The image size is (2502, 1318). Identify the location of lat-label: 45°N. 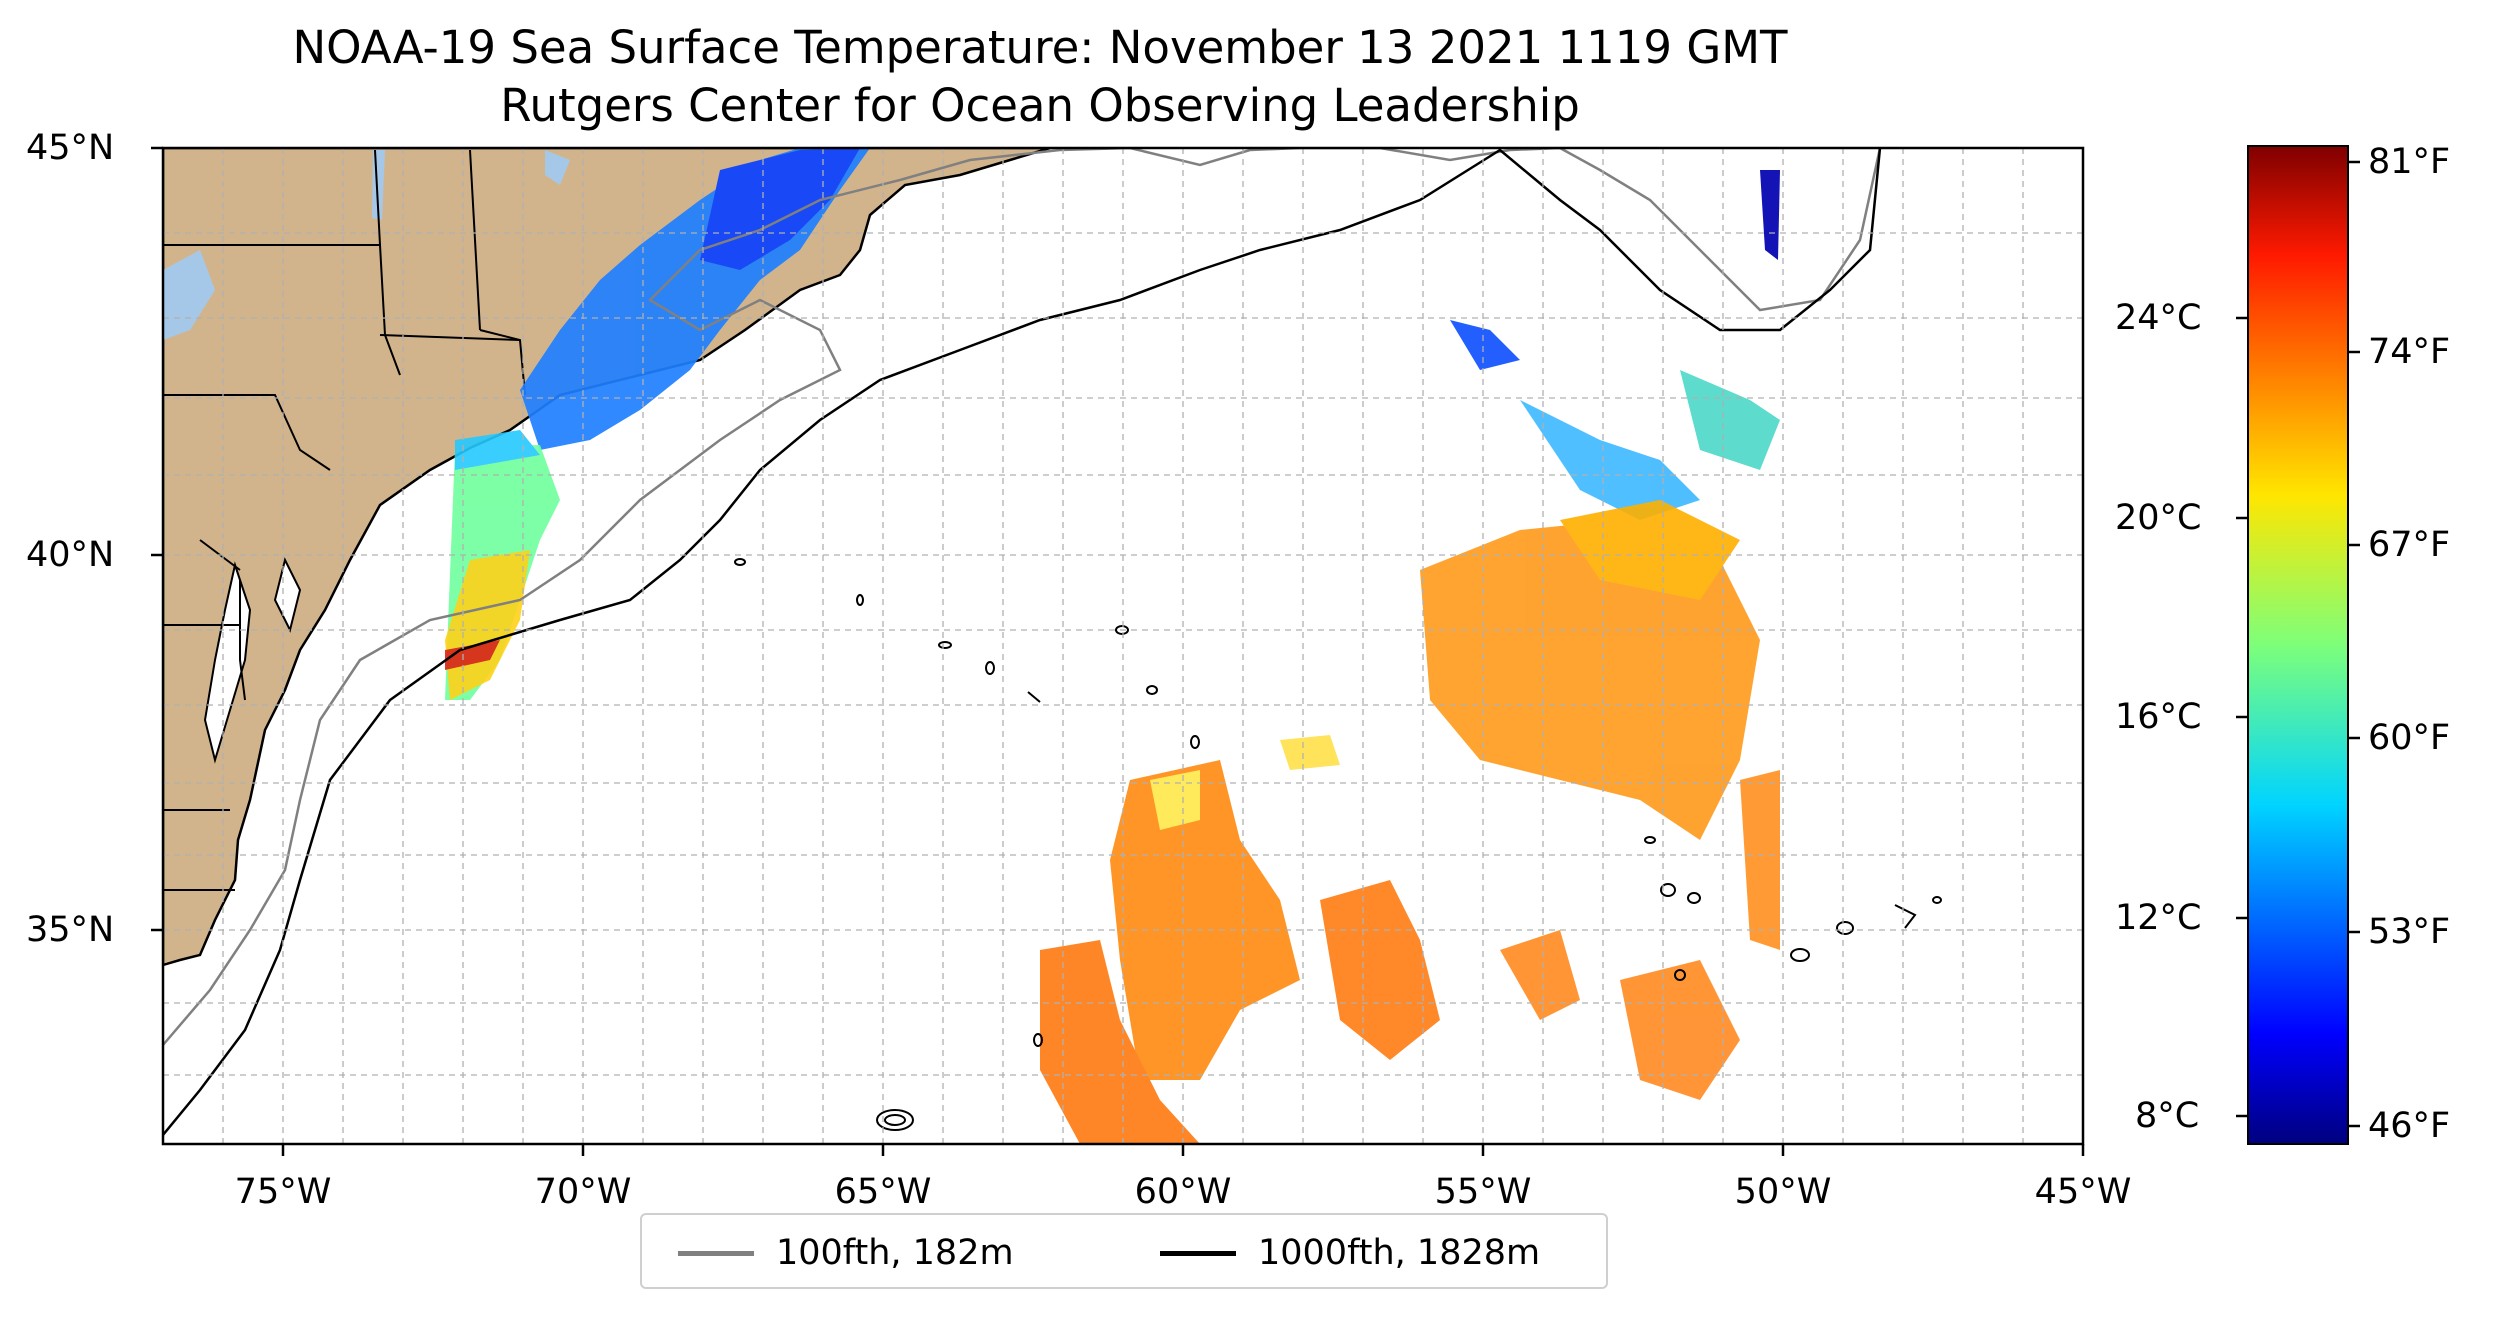
(70, 148).